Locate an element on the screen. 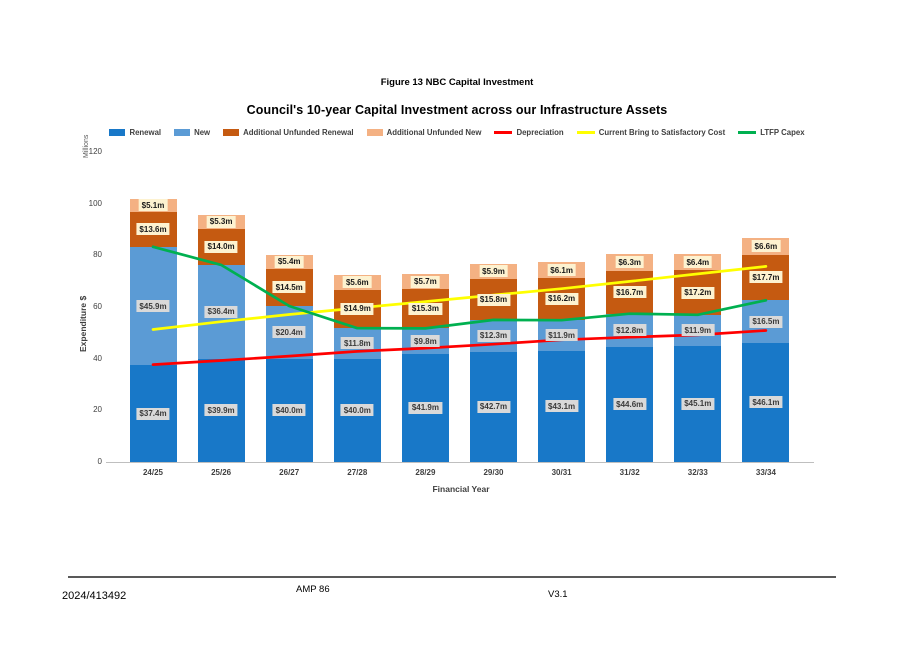 This screenshot has height=647, width=914. data-label: $44.6m is located at coordinates (630, 404).